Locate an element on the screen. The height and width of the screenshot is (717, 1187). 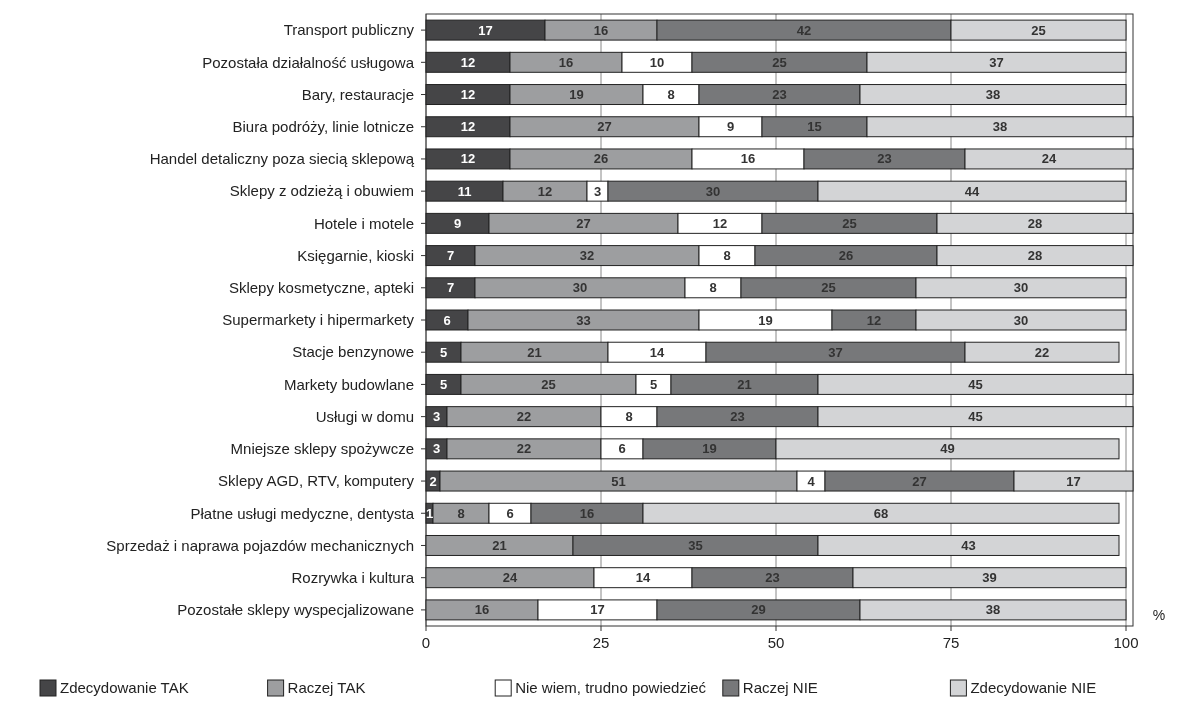
y-tick-label: Stacje benzynowe is located at coordinates (353, 352).